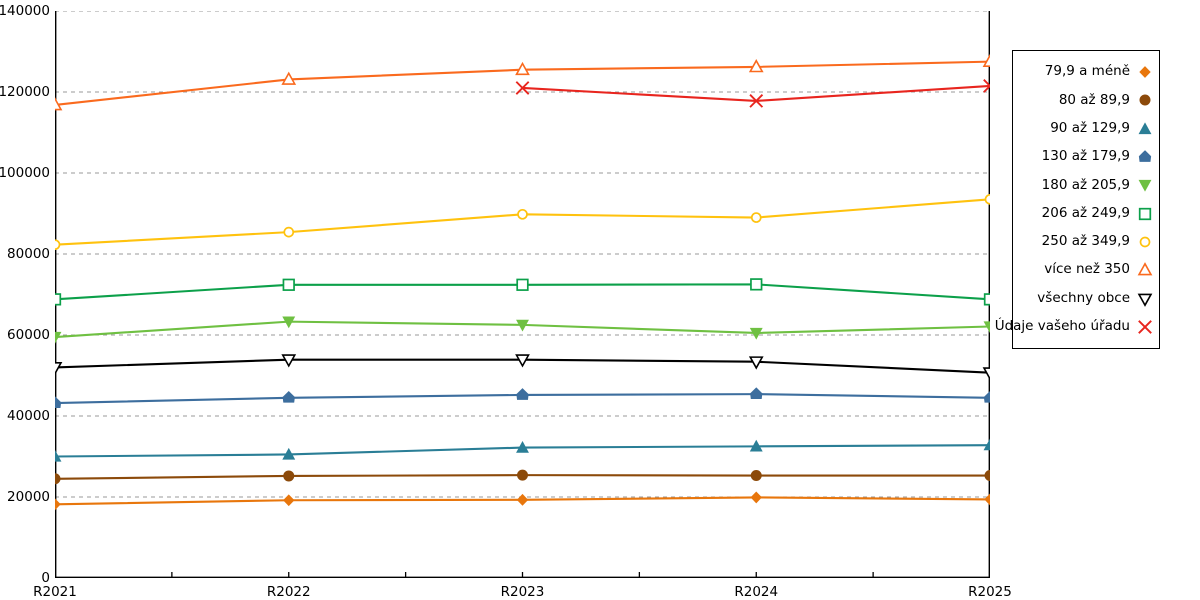 The width and height of the screenshot is (1200, 600). I want to click on legend-item-label: 180 až 205,9, so click(1085, 184).